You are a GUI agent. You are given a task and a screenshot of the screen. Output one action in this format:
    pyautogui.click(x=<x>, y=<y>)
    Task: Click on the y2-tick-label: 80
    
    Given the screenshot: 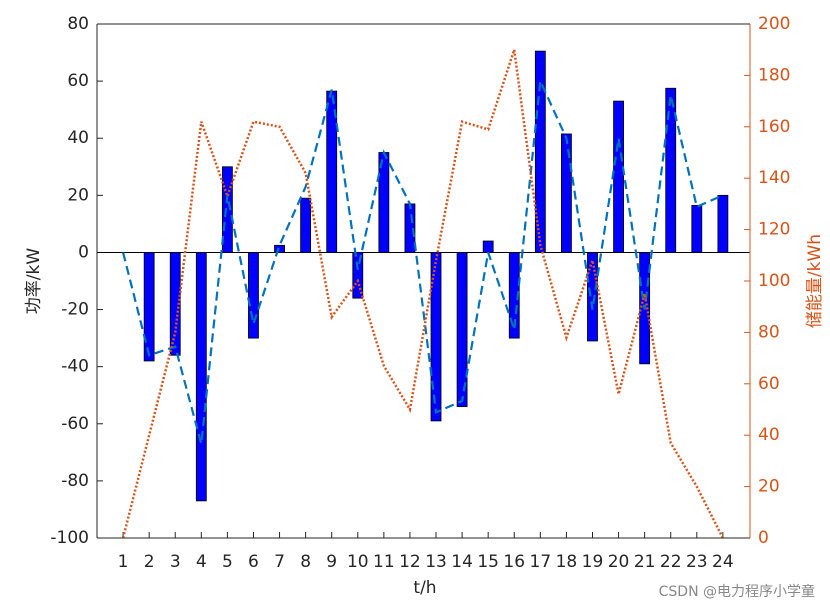 What is the action you would take?
    pyautogui.click(x=769, y=332)
    